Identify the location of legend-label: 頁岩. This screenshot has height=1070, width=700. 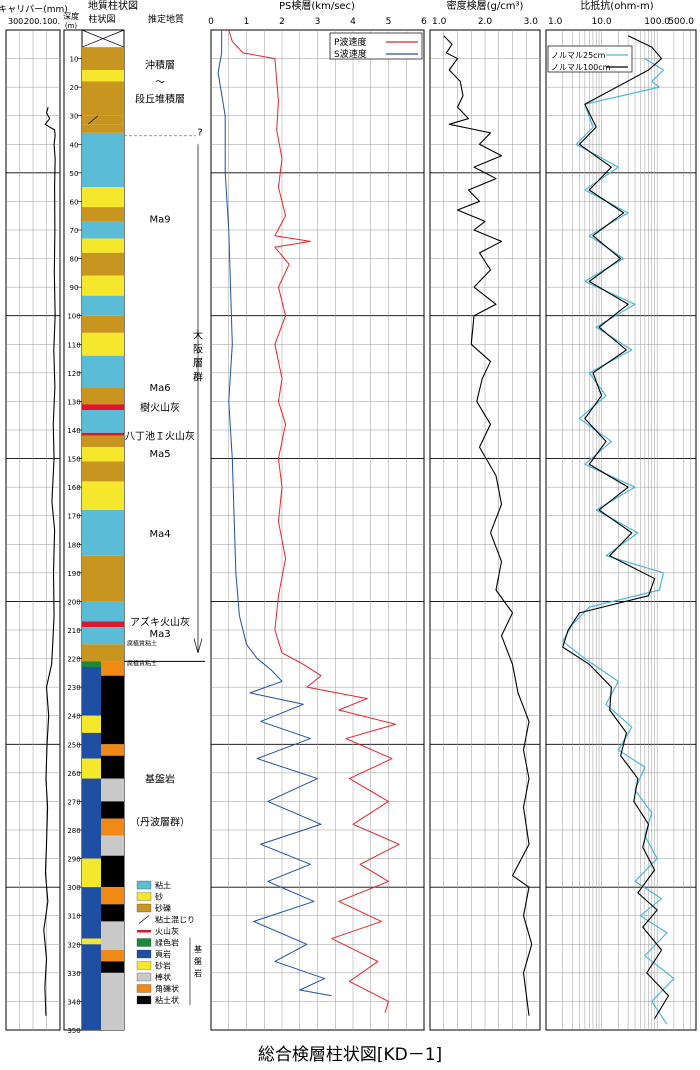
(163, 954).